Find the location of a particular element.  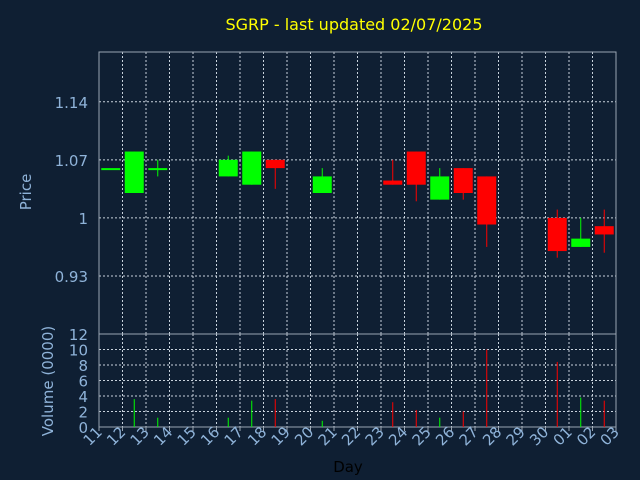

x-axis-label: Day is located at coordinates (348, 467).